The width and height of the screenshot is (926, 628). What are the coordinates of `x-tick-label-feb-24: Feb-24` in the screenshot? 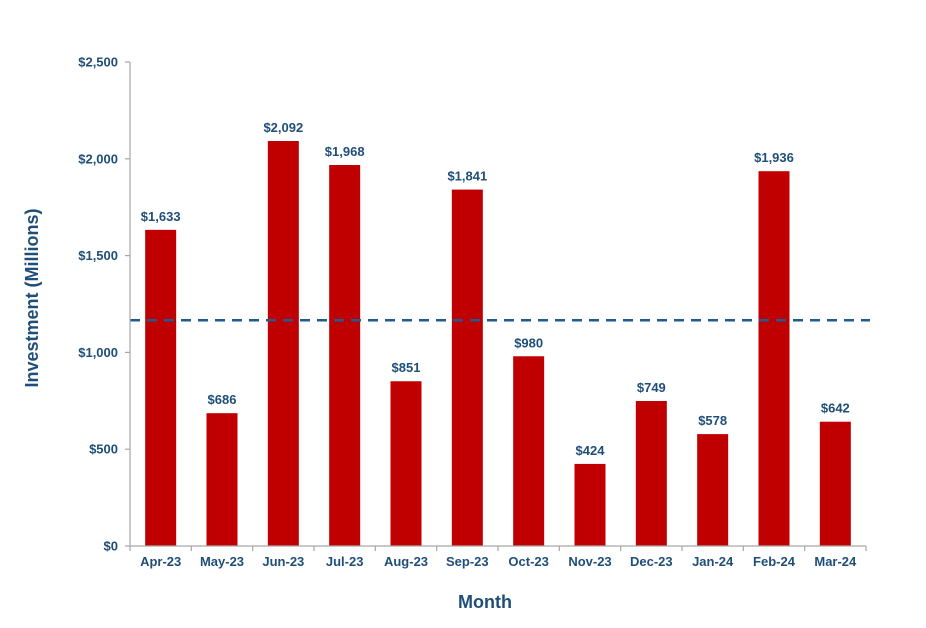 It's located at (774, 561).